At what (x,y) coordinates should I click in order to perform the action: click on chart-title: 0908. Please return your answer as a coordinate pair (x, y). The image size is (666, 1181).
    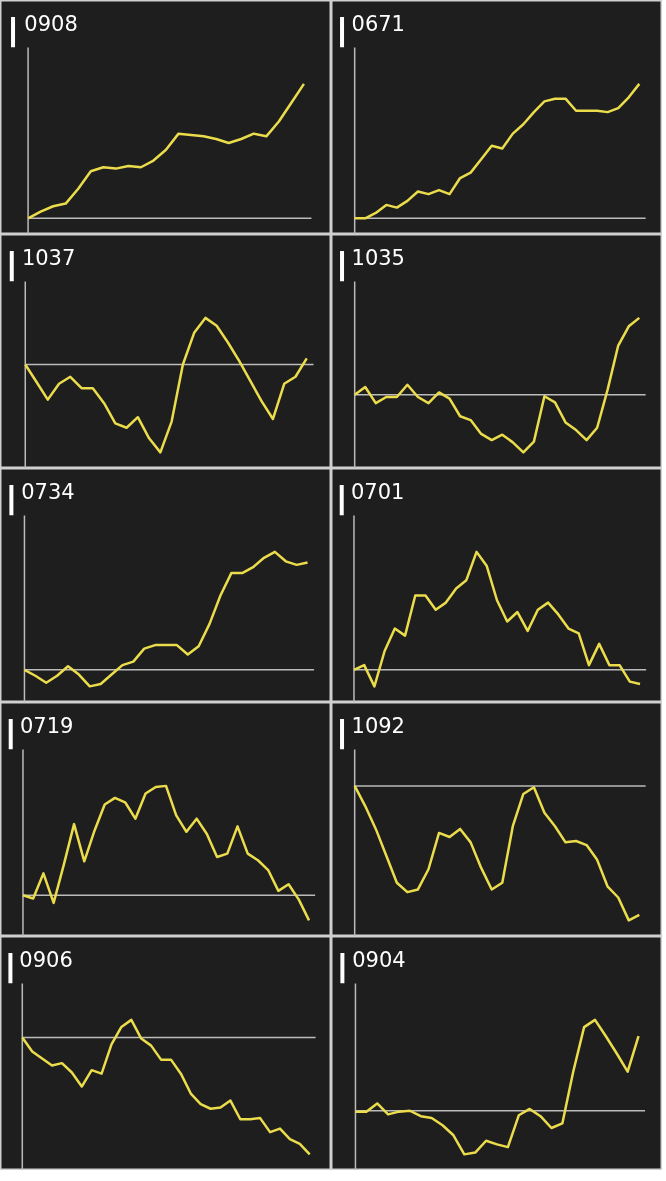
    Looking at the image, I should click on (51, 23).